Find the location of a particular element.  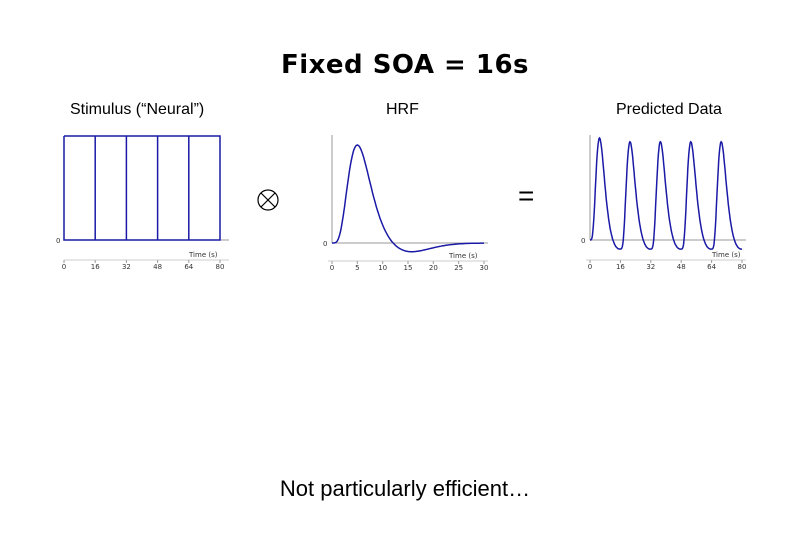

hrf-series-line is located at coordinates (408, 198).